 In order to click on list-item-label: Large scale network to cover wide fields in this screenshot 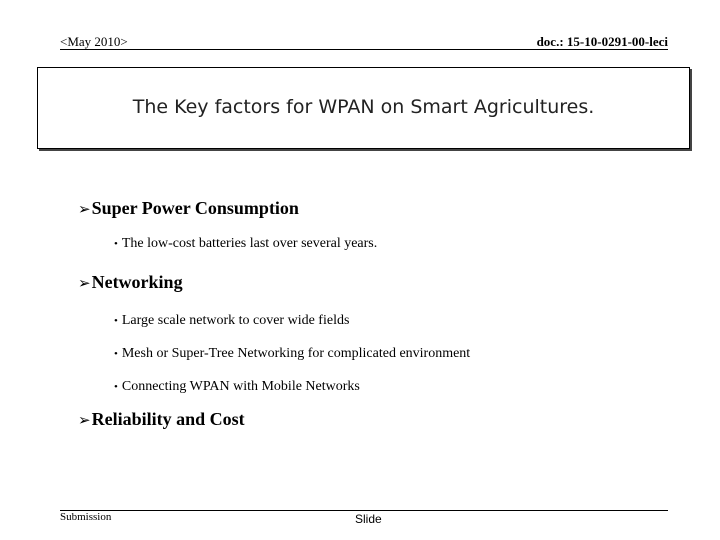, I will do `click(235, 320)`.